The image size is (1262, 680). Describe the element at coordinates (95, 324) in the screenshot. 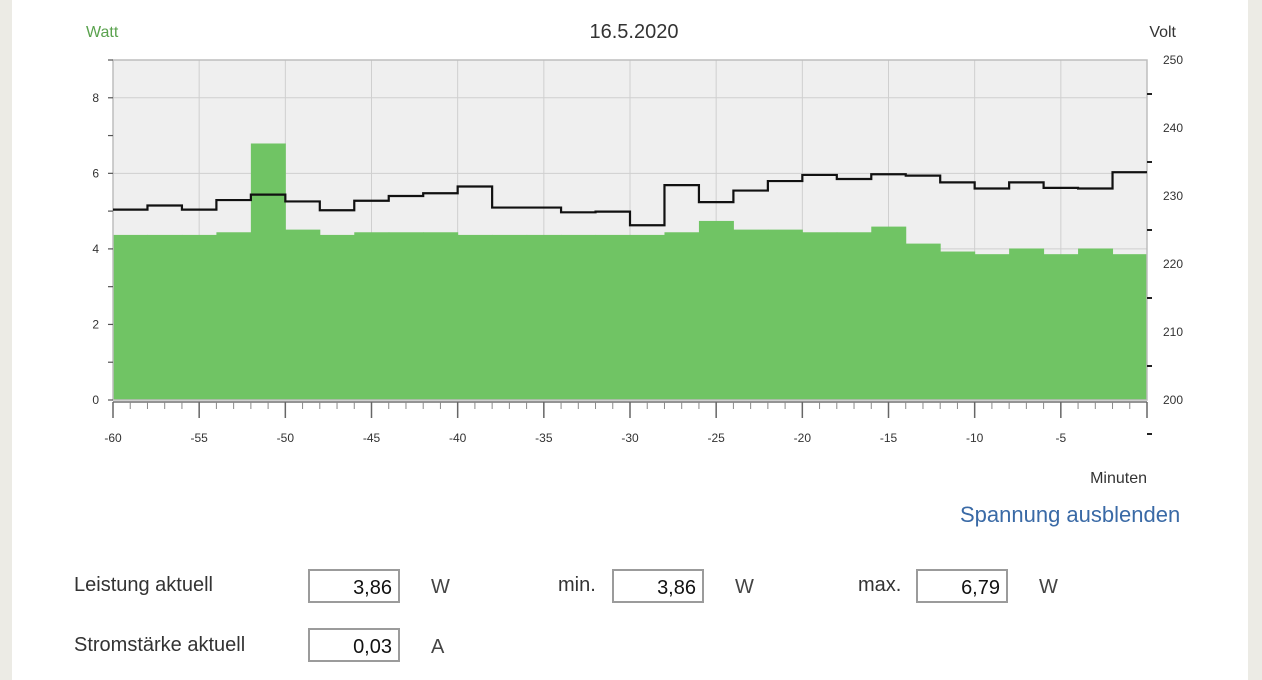

I see `y-tick-label: 2` at that location.